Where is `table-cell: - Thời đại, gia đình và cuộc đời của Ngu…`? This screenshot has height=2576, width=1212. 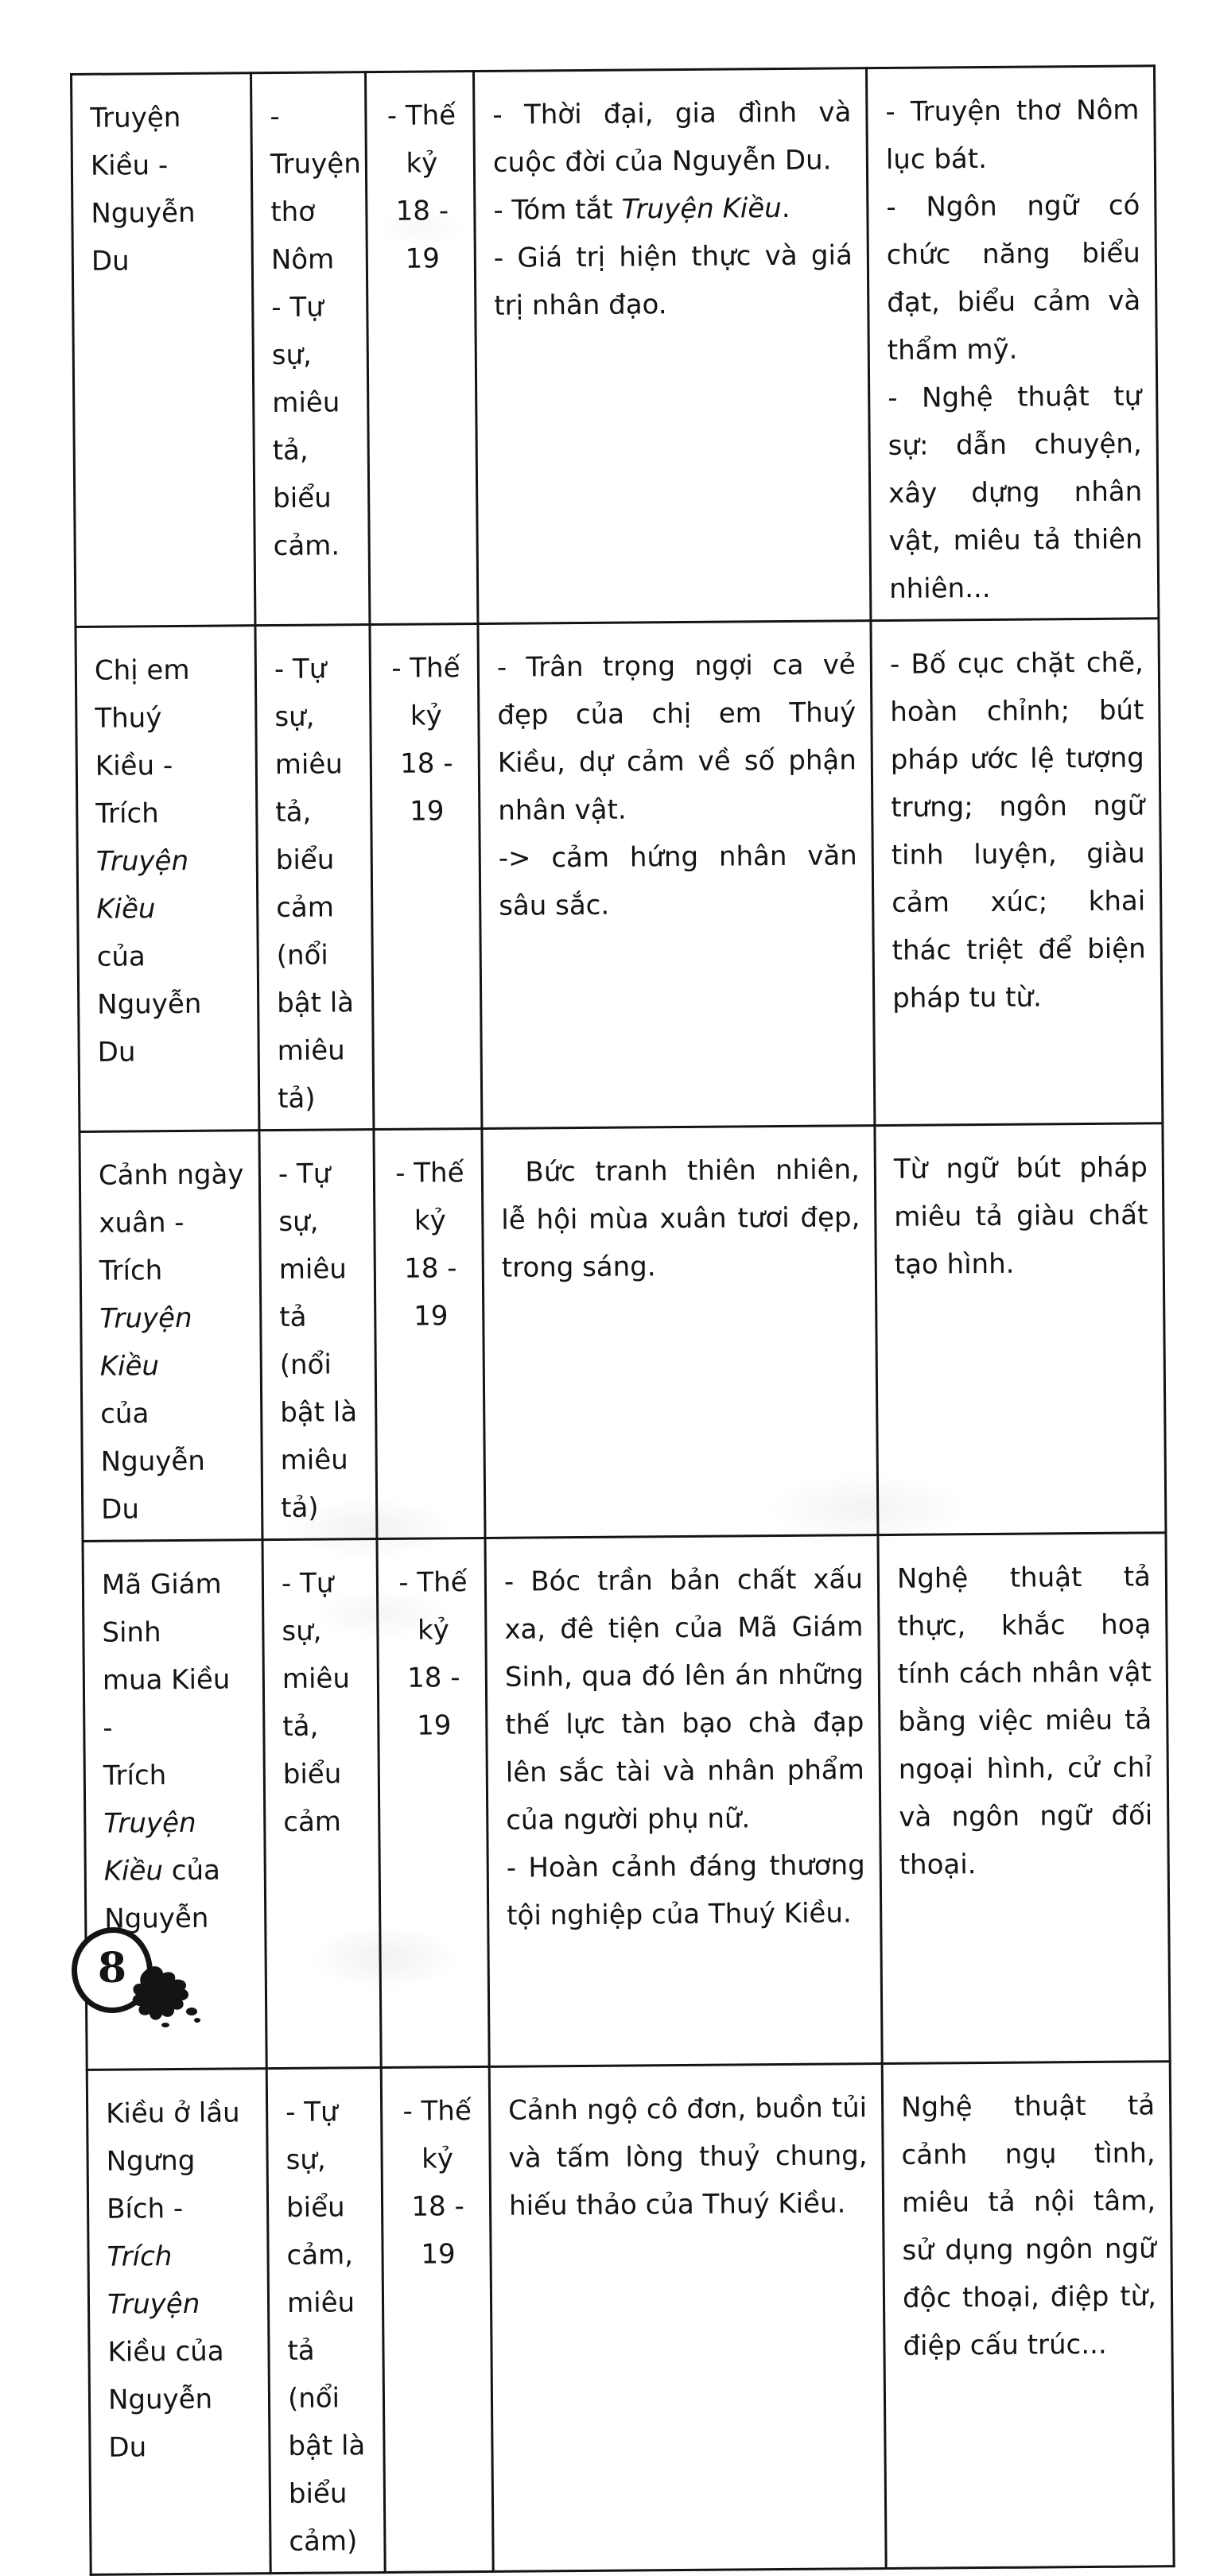 table-cell: - Thời đại, gia đình và cuộc đời của Ngu… is located at coordinates (672, 346).